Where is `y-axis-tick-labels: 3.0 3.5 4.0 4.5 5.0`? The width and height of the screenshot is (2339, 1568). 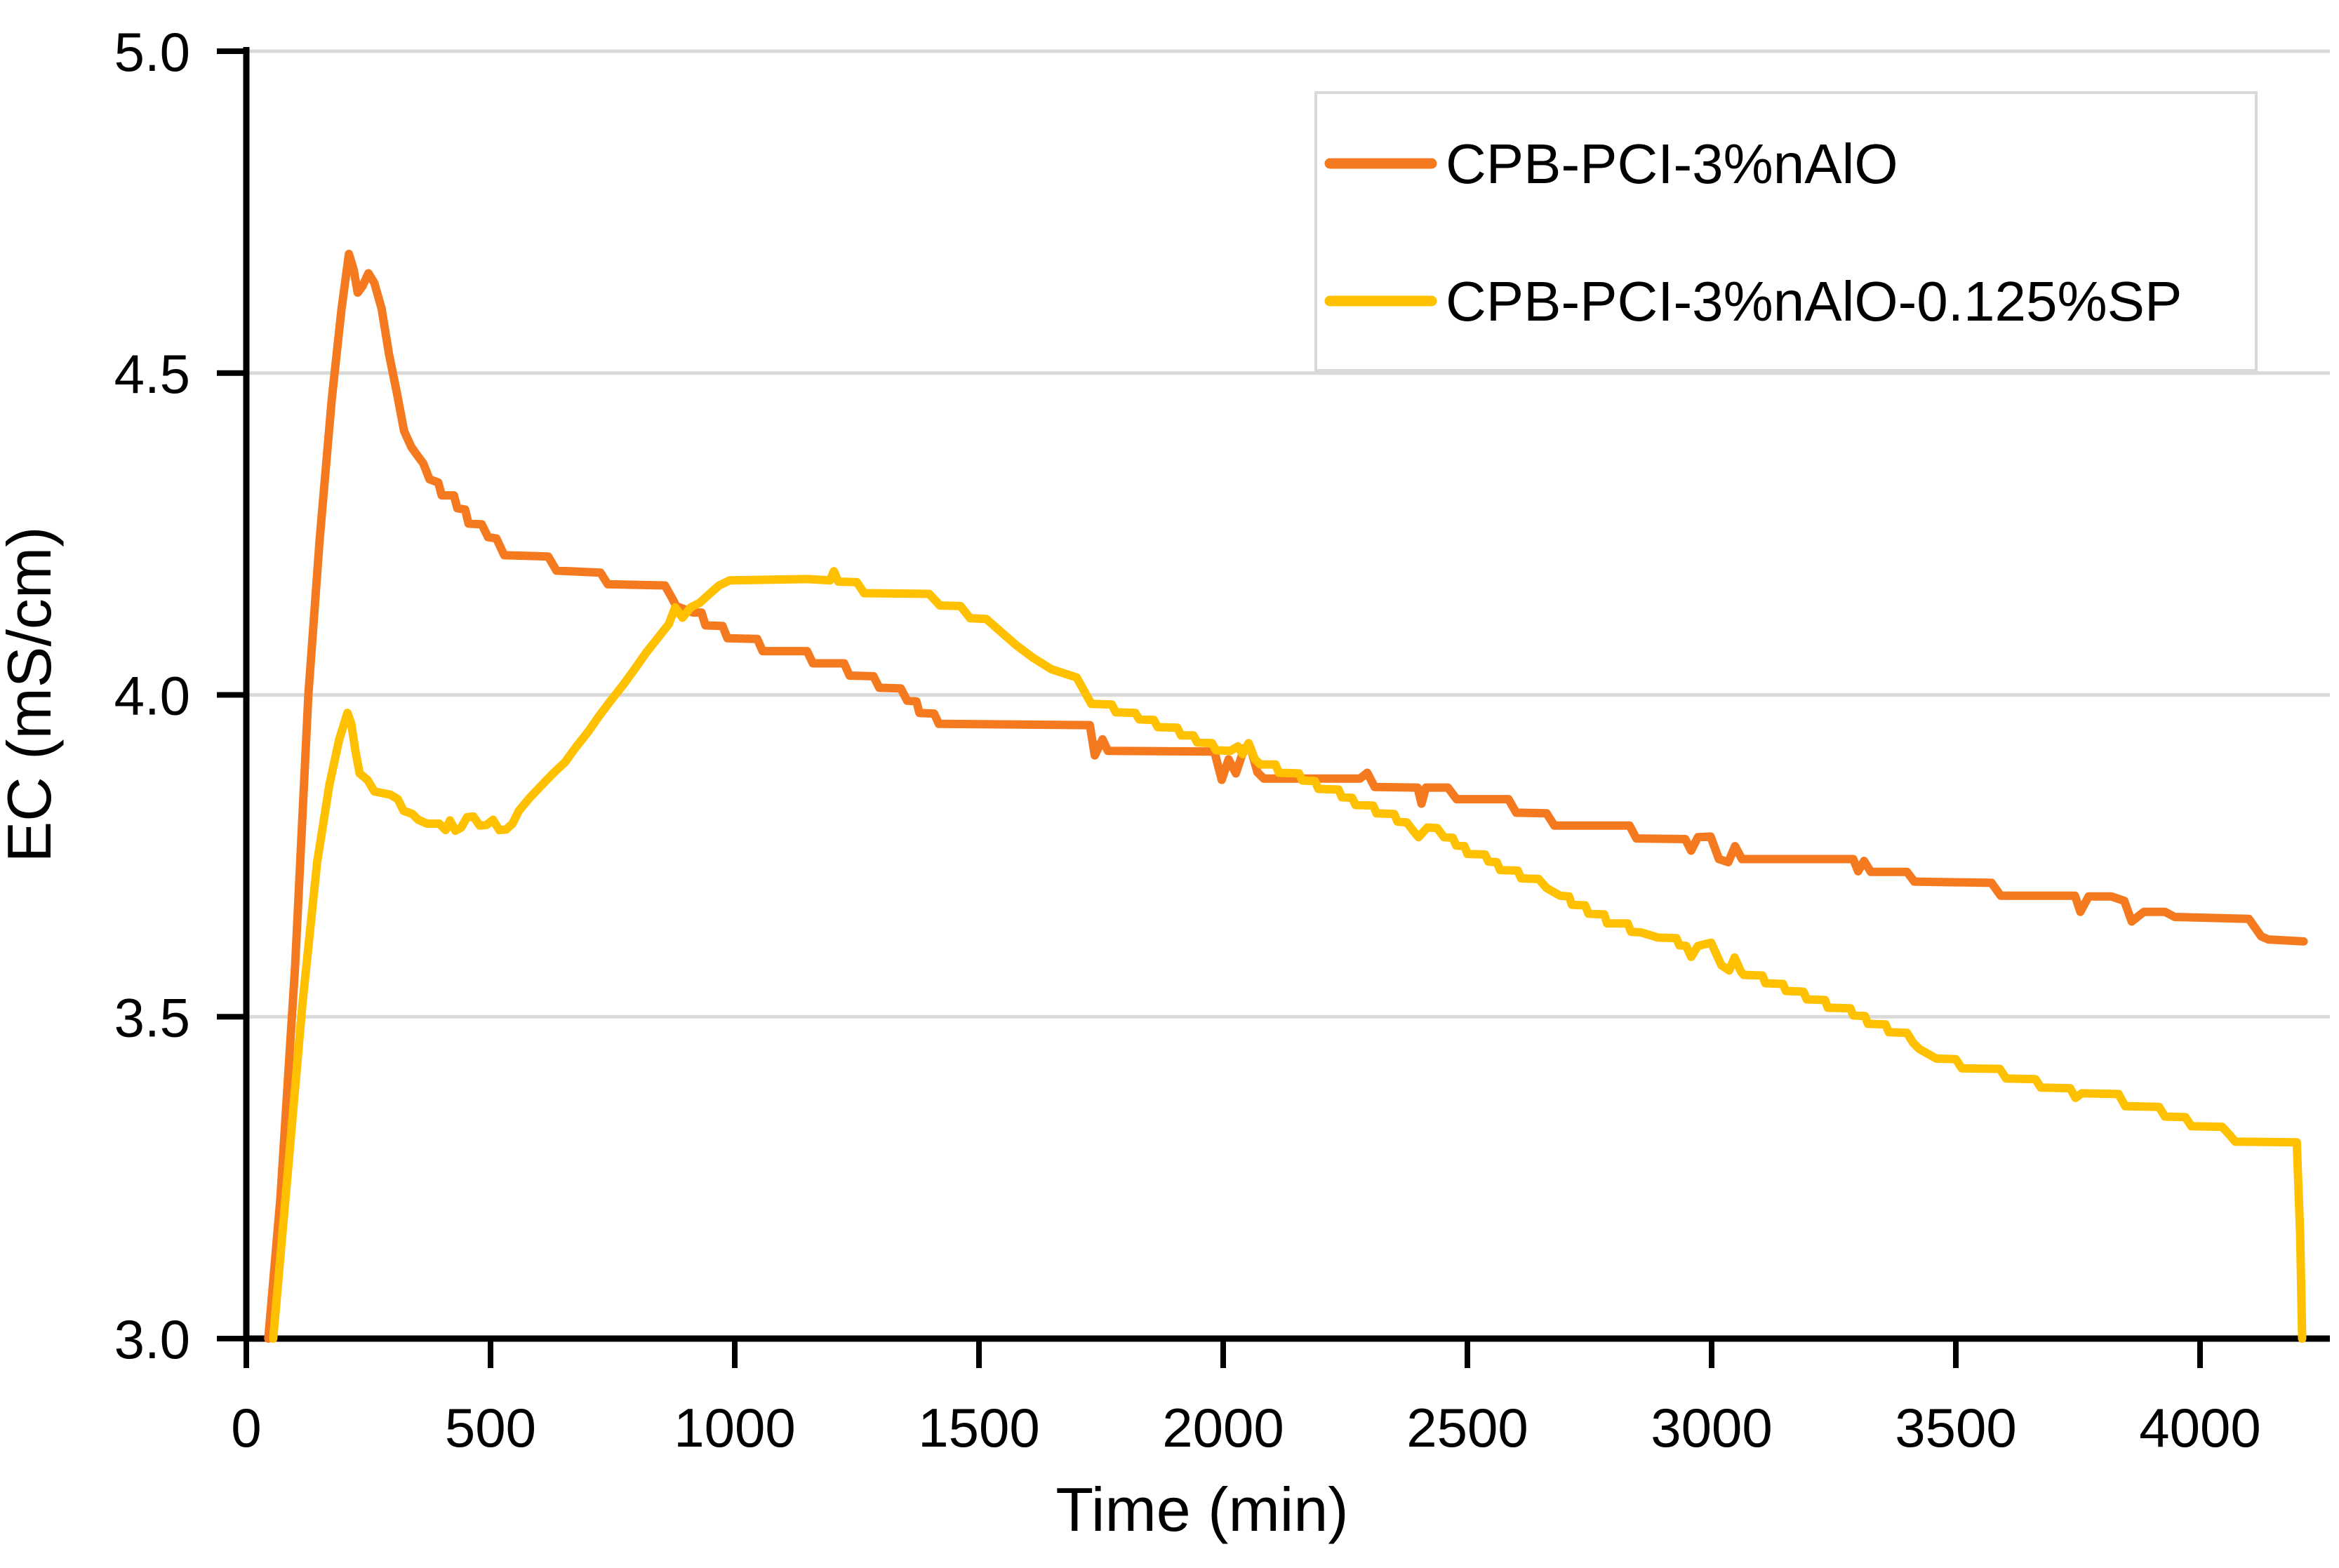
y-axis-tick-labels: 3.0 3.5 4.0 4.5 5.0 is located at coordinates (152, 695).